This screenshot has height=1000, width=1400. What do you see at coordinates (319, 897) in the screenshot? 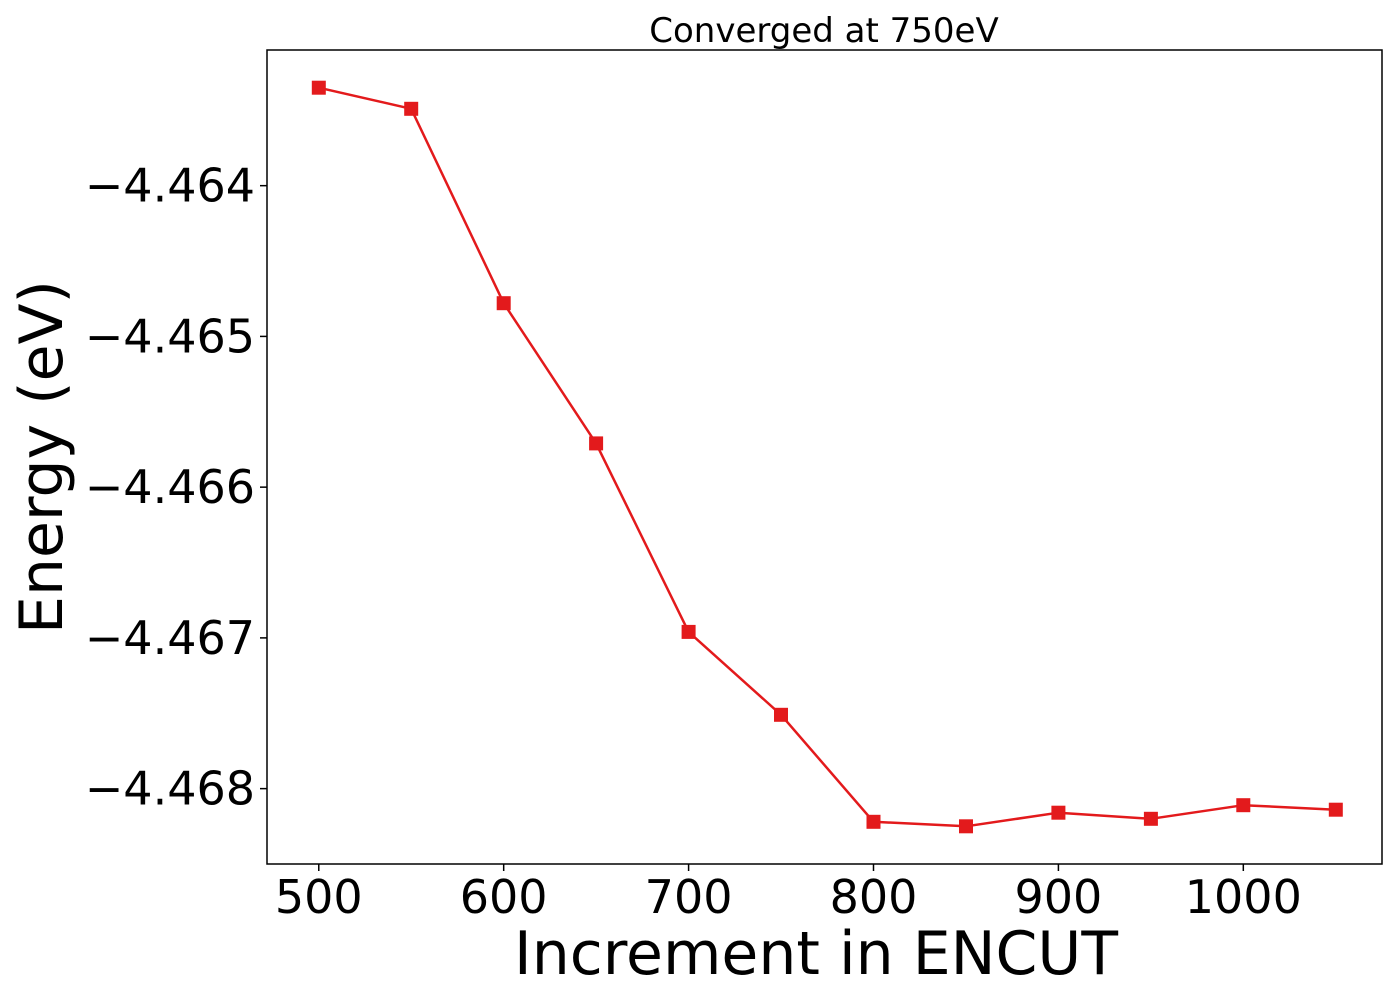
I see `x-tick-label: 500` at bounding box center [319, 897].